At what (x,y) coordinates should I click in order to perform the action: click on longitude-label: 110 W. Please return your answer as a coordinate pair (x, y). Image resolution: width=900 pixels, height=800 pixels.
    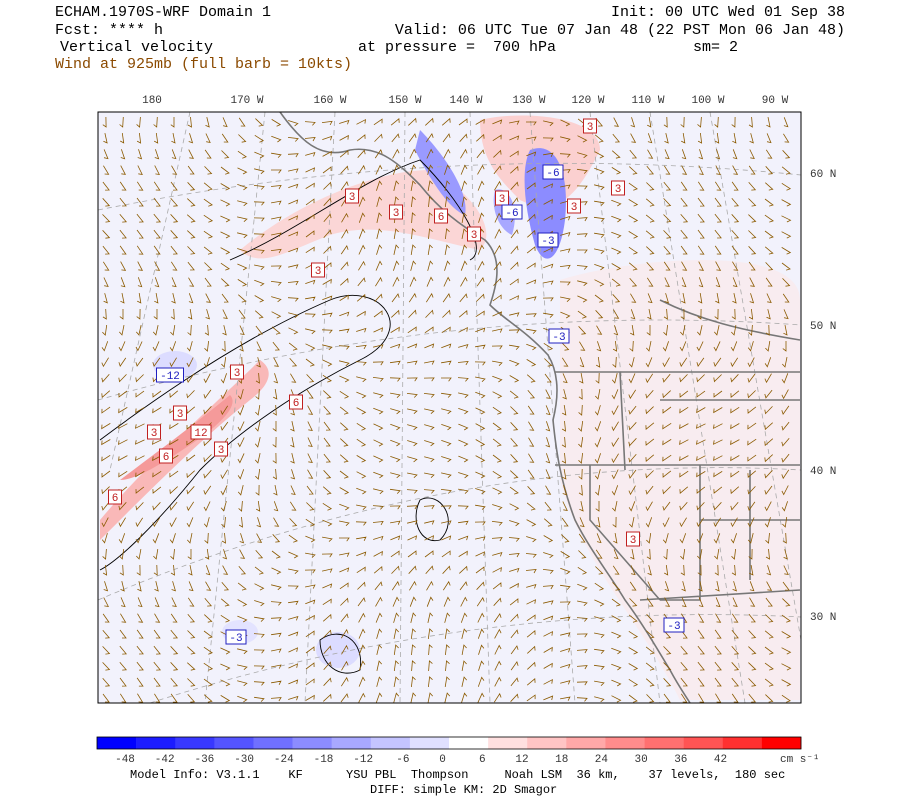
    Looking at the image, I should click on (647, 101).